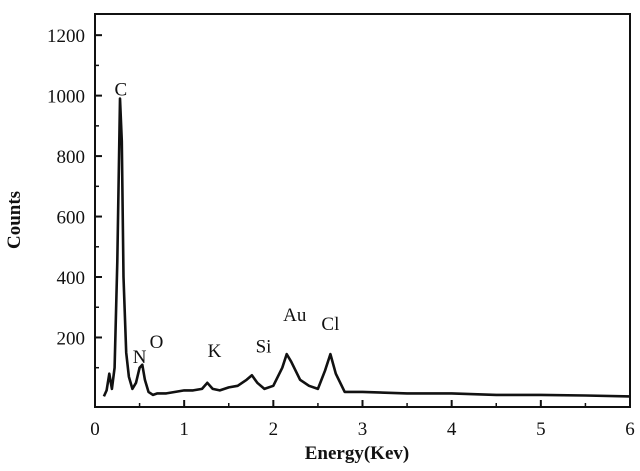  Describe the element at coordinates (362, 403) in the screenshot. I see `x-axis-ticks` at that location.